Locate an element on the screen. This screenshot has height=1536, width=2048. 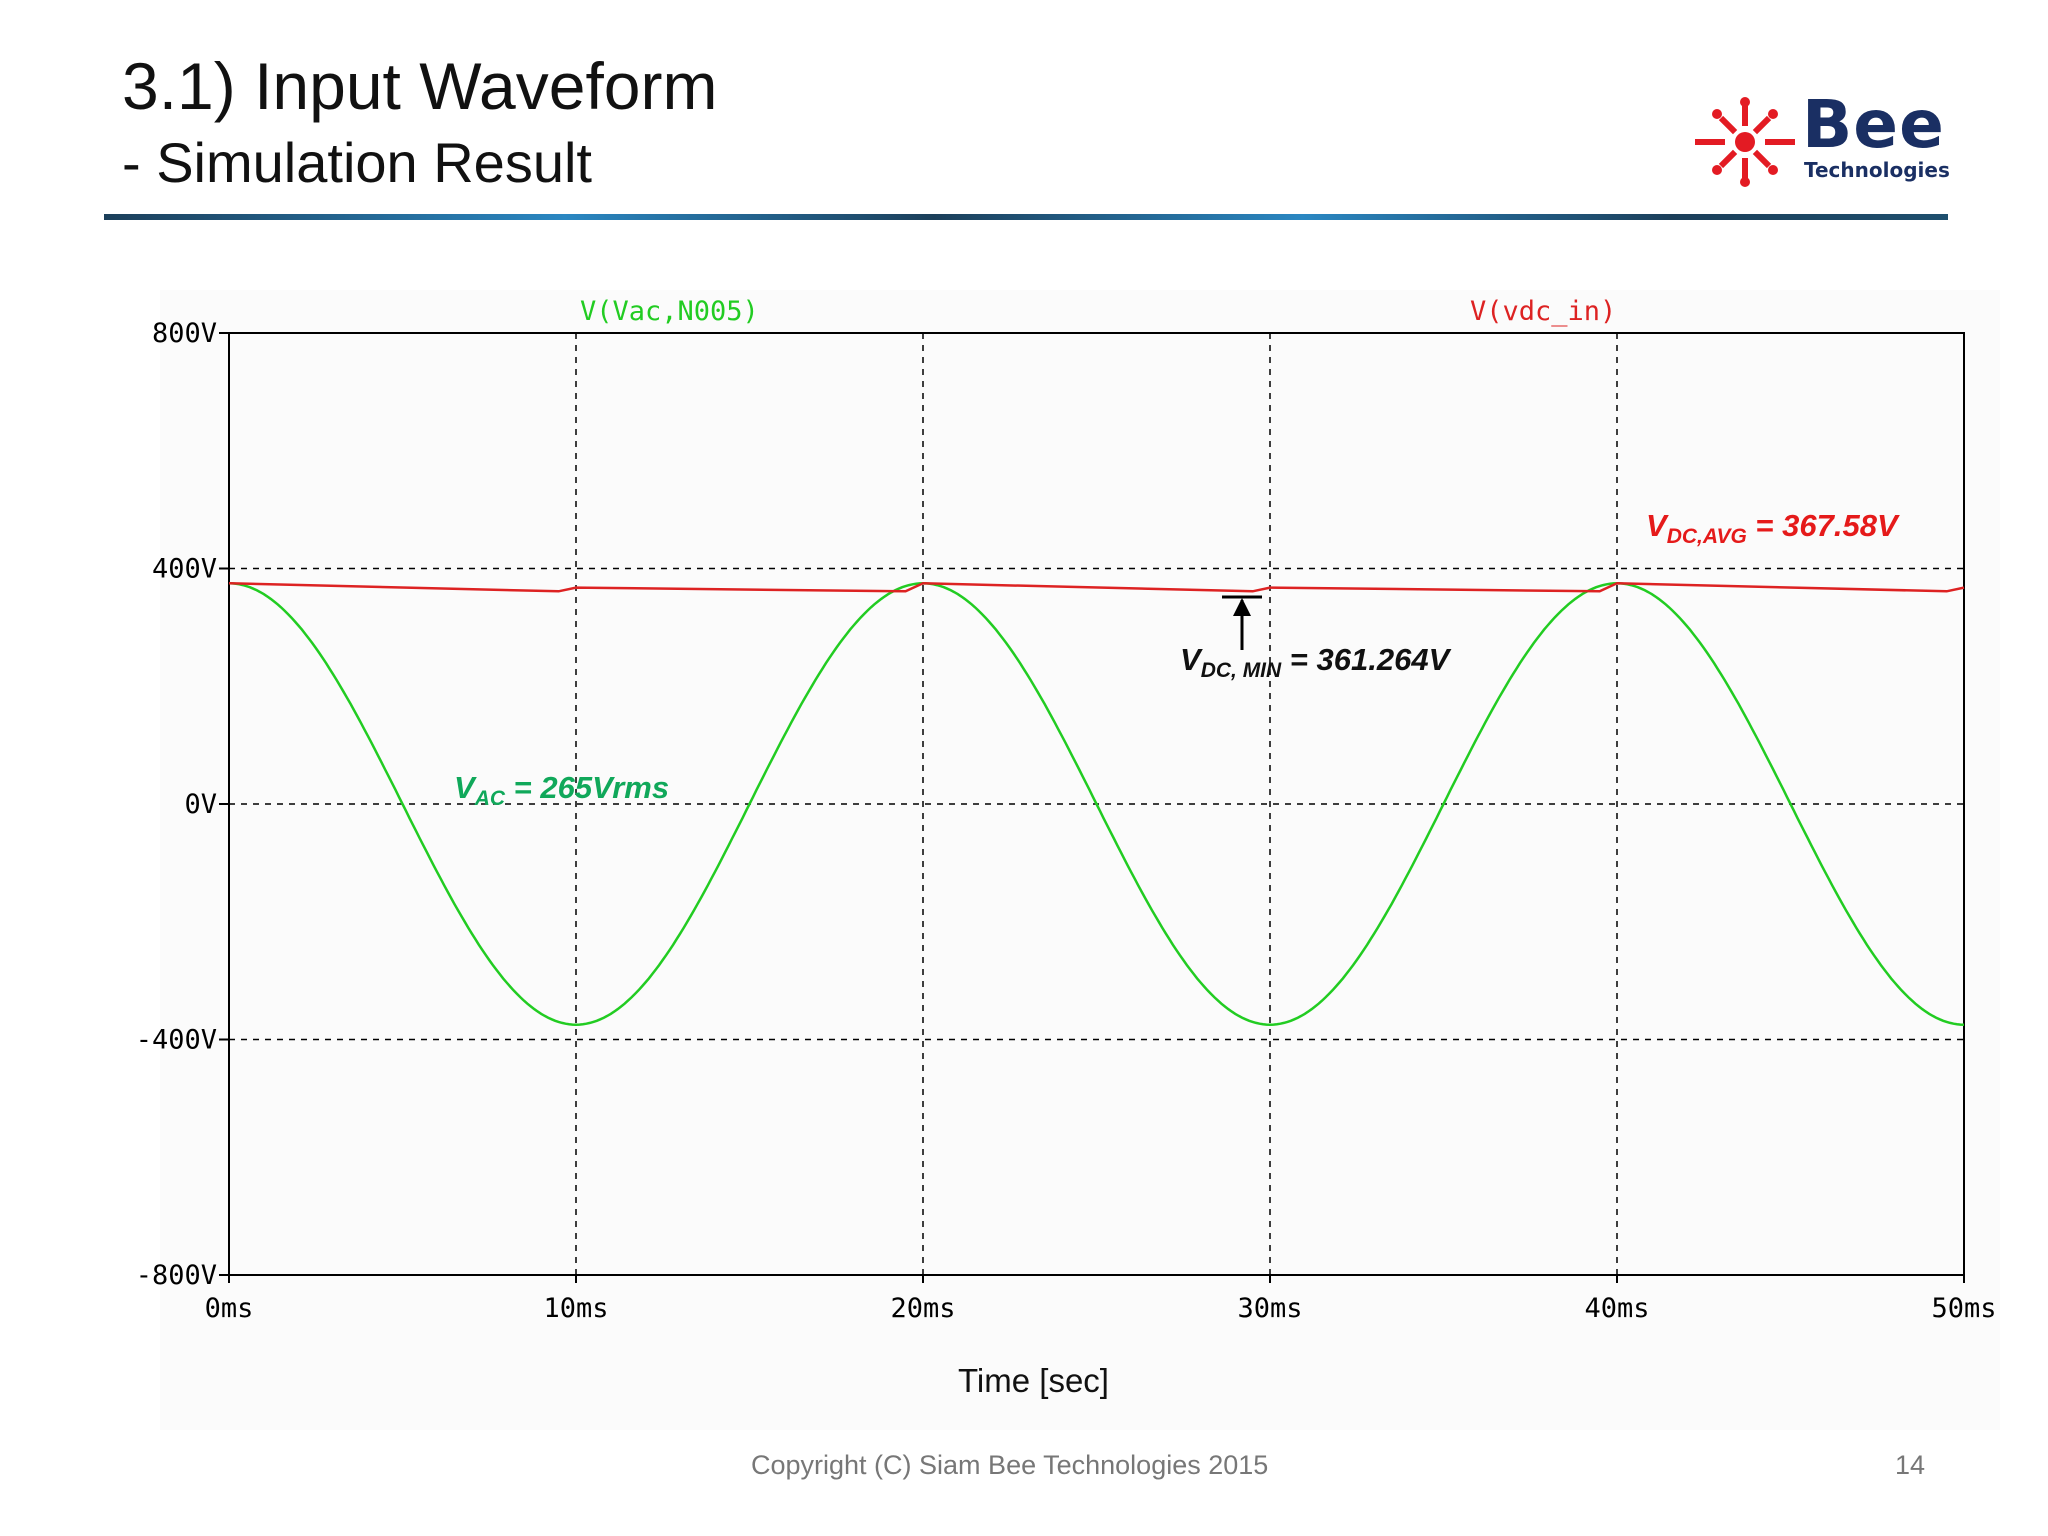
slide-title: 3.1) Input Waveform is located at coordinates (420, 86).